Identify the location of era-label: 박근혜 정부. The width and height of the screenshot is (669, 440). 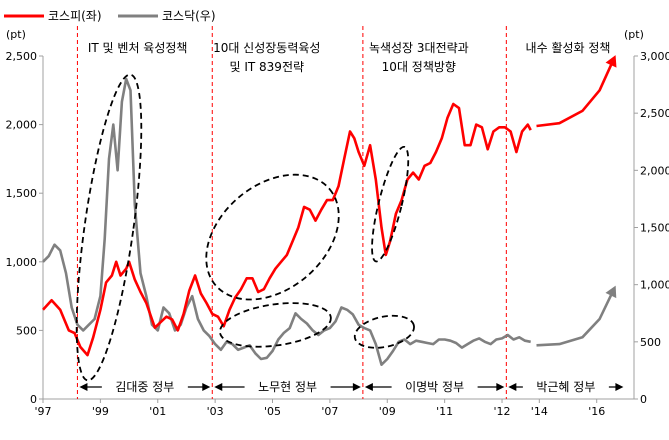
(565, 387).